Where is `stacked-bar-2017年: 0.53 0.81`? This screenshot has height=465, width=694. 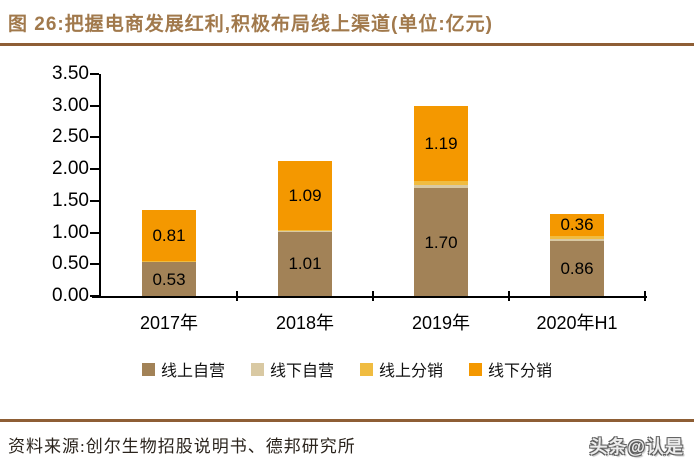
stacked-bar-2017年: 0.53 0.81 is located at coordinates (169, 252).